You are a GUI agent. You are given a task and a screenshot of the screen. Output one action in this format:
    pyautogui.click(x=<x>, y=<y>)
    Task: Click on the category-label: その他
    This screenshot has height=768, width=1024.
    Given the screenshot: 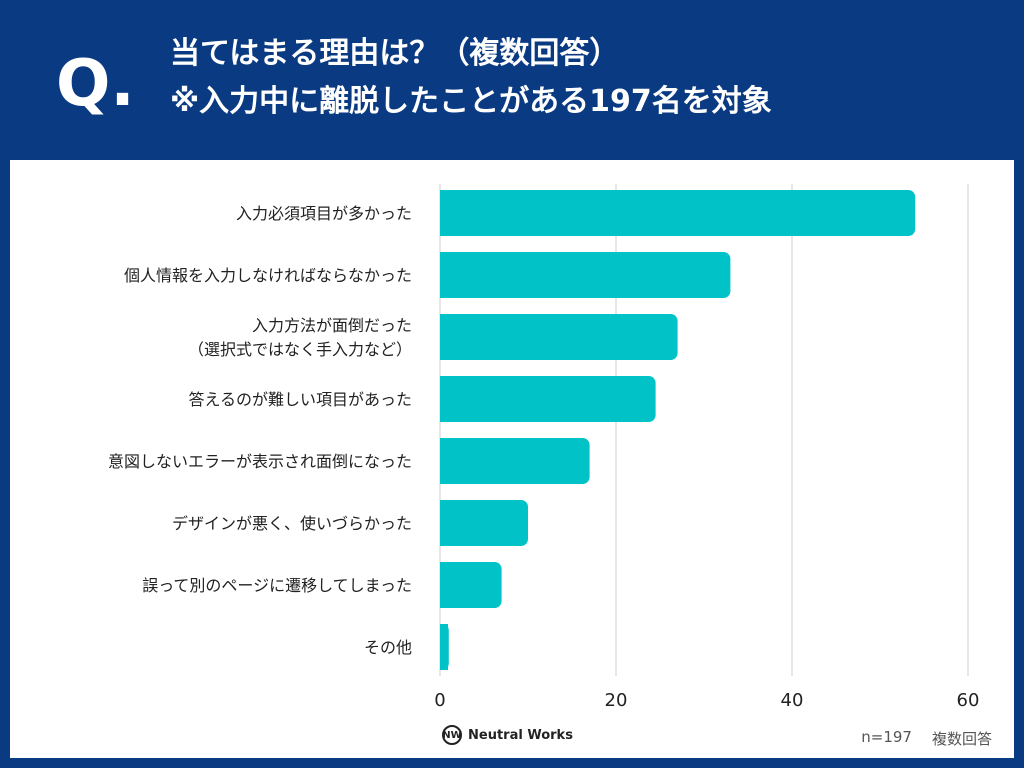 What is the action you would take?
    pyautogui.click(x=388, y=647)
    